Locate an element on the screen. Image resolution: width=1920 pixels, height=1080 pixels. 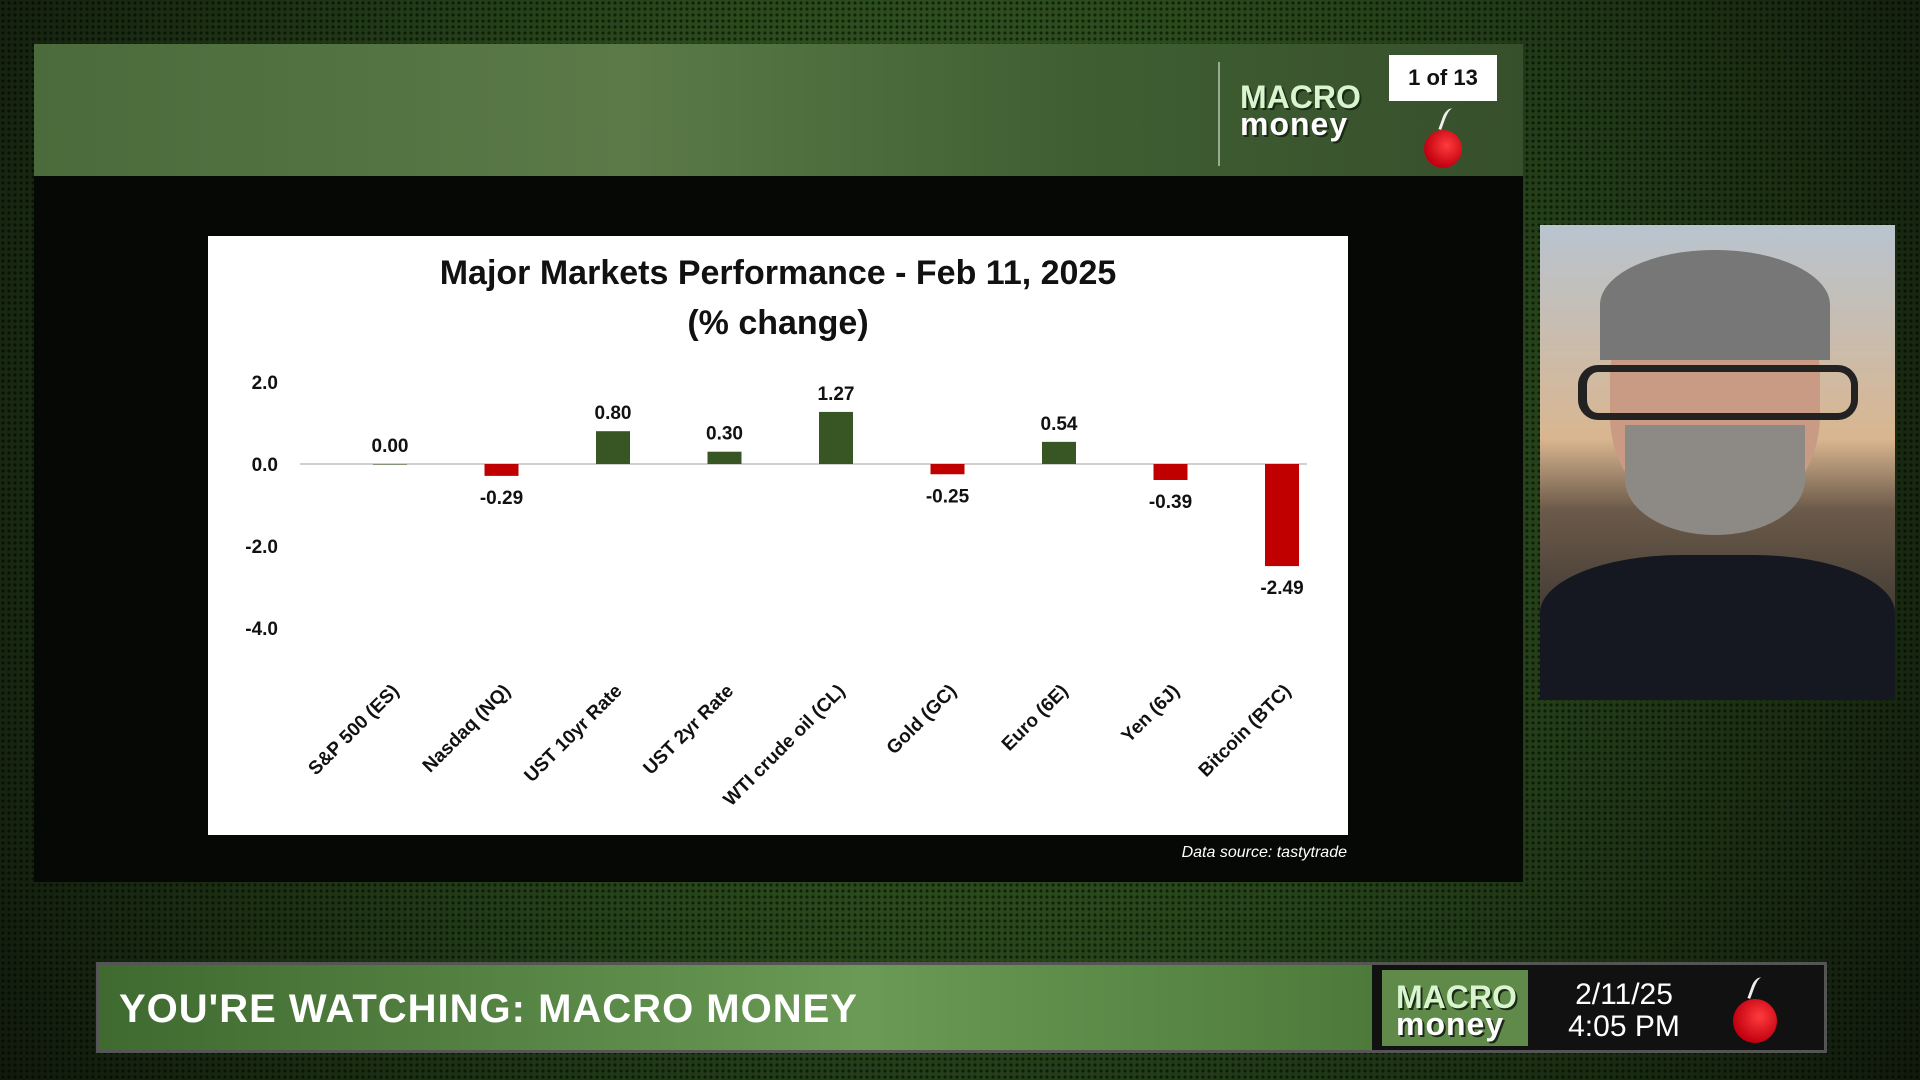
data-label: -0.39 is located at coordinates (1170, 502).